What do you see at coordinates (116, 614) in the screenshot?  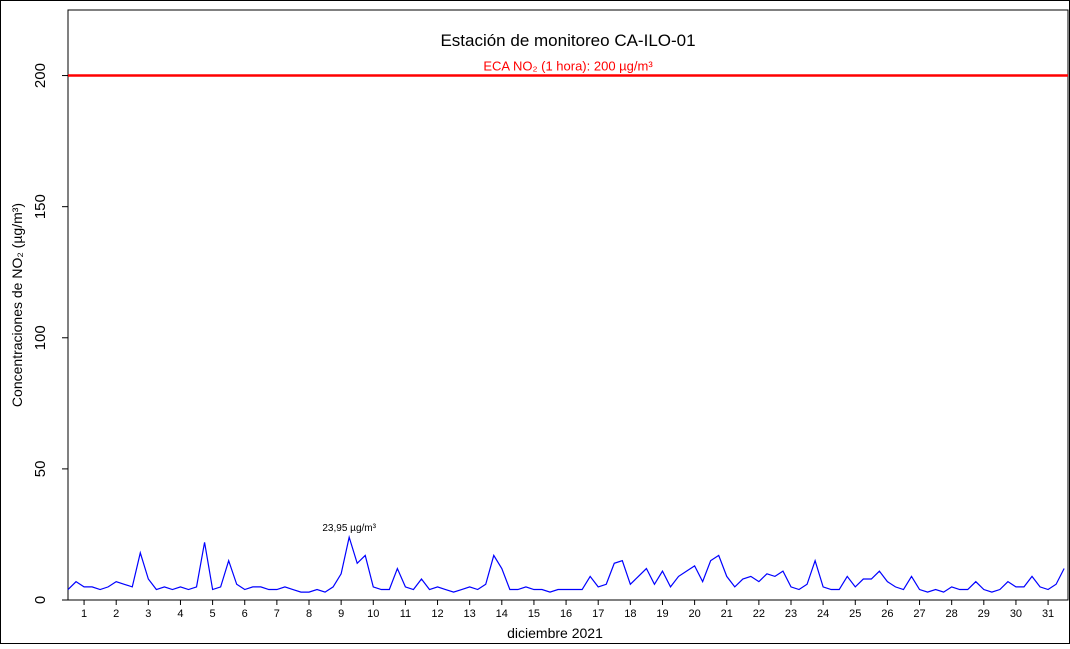 I see `x-tick-label: 2` at bounding box center [116, 614].